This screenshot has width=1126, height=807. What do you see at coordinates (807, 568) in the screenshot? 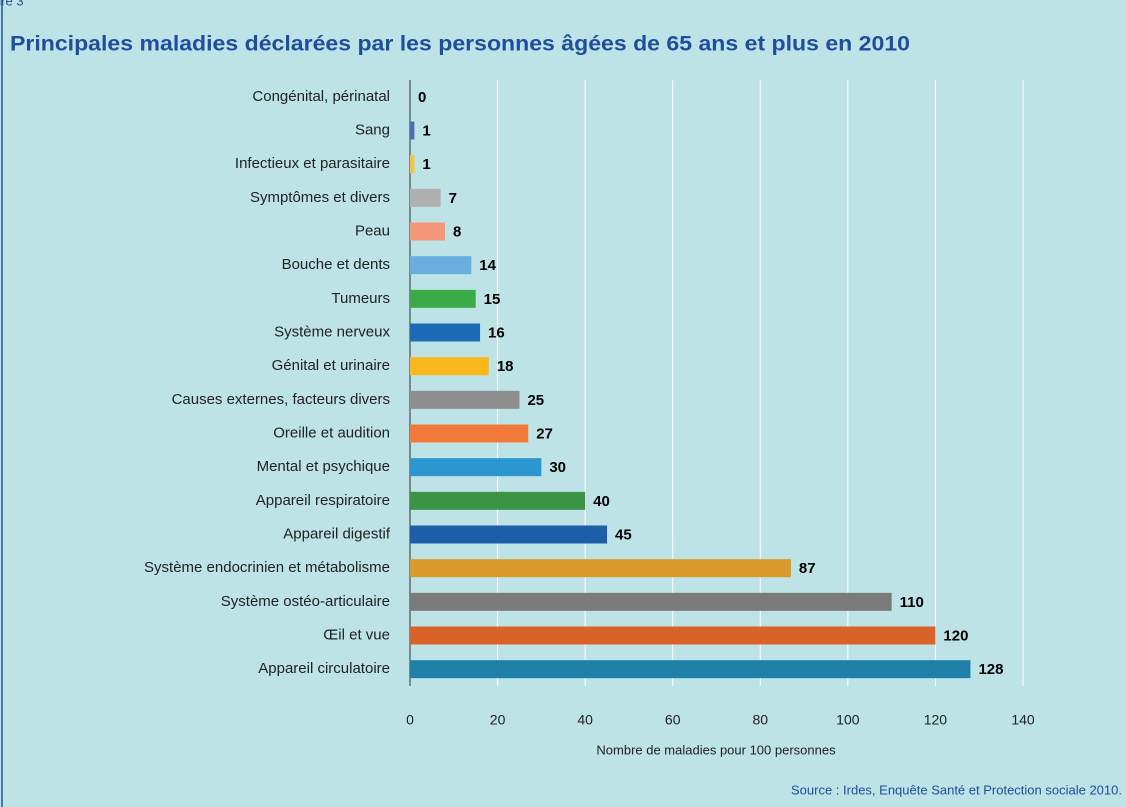
I see `data-label: 87` at bounding box center [807, 568].